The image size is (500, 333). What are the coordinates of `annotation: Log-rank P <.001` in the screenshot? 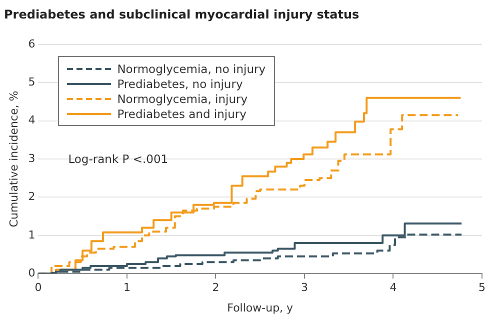 It's located at (118, 159).